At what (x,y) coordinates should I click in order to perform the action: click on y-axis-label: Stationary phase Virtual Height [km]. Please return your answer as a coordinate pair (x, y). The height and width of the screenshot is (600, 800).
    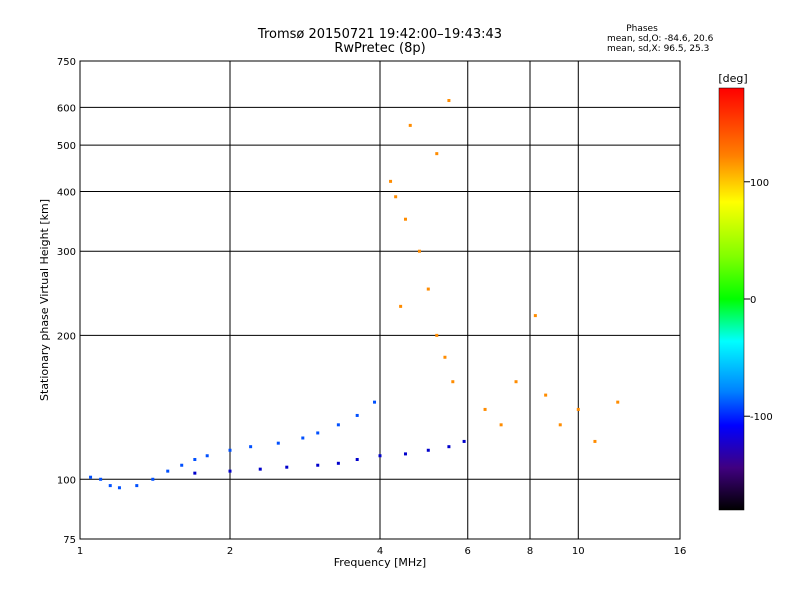
    Looking at the image, I should click on (44, 300).